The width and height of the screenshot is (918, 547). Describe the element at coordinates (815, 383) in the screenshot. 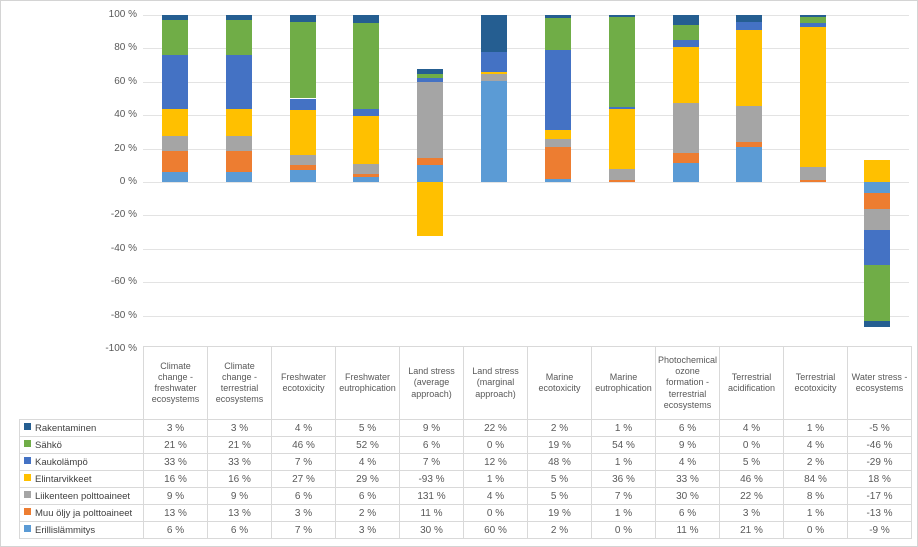

I see `column-header: Terrestrial ecotoxicity` at that location.